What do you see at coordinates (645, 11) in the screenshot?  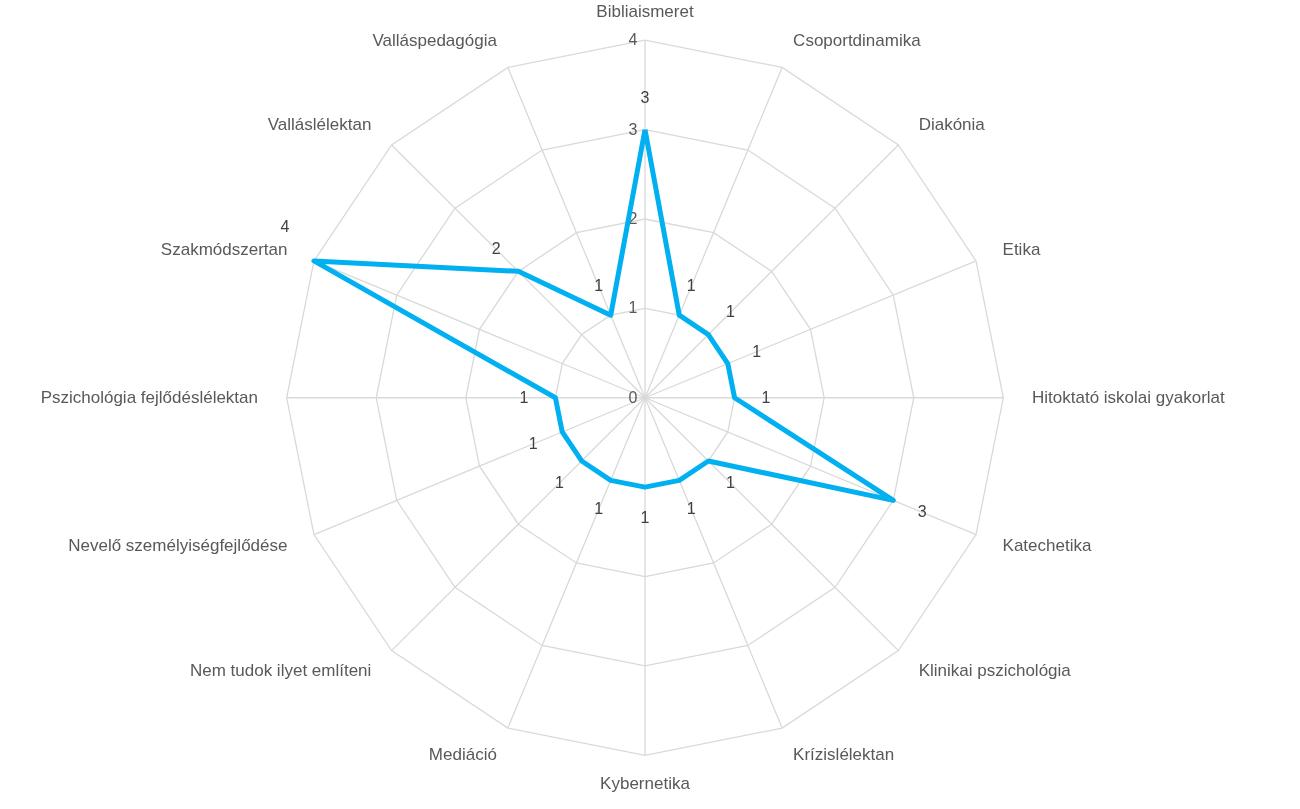 I see `spoke-label: Bibliaismeret` at bounding box center [645, 11].